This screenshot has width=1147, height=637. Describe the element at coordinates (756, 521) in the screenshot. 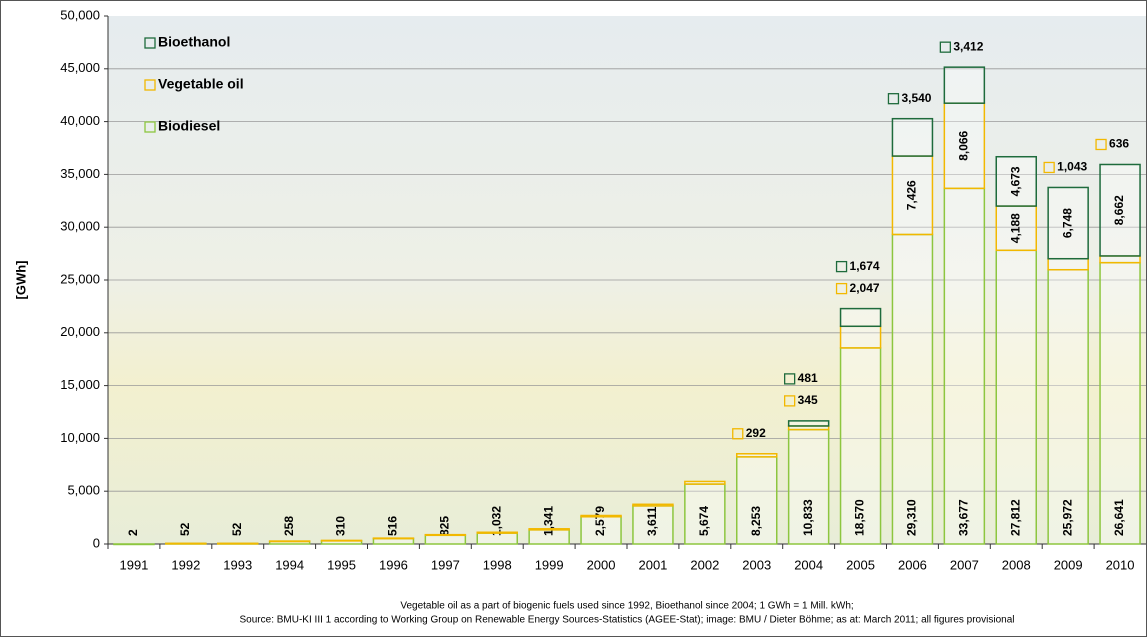

I see `data-label: 8,253` at that location.